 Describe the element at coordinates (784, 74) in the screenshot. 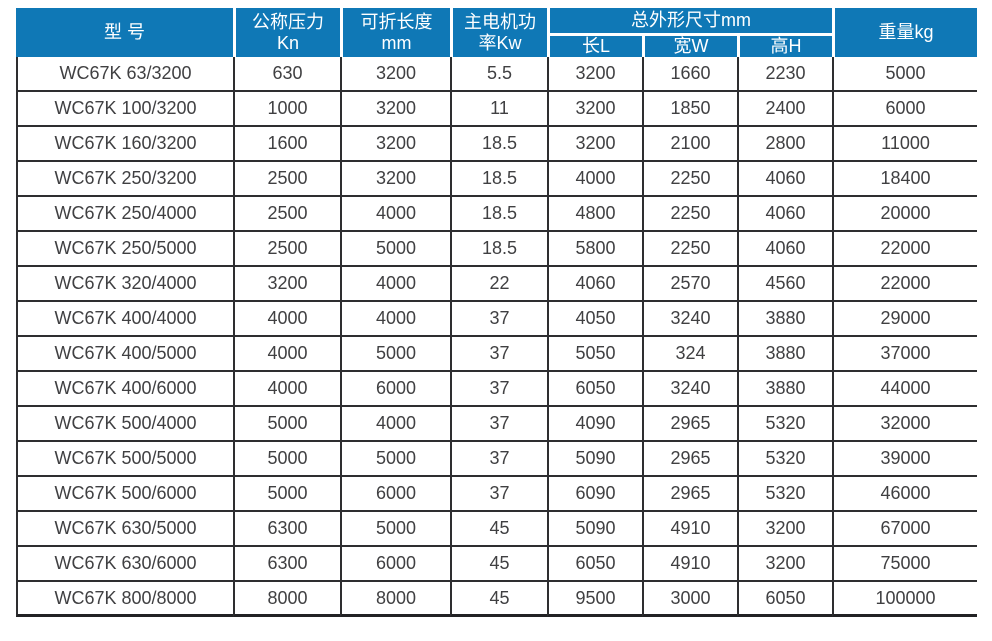

I see `value-cell: 2230` at that location.